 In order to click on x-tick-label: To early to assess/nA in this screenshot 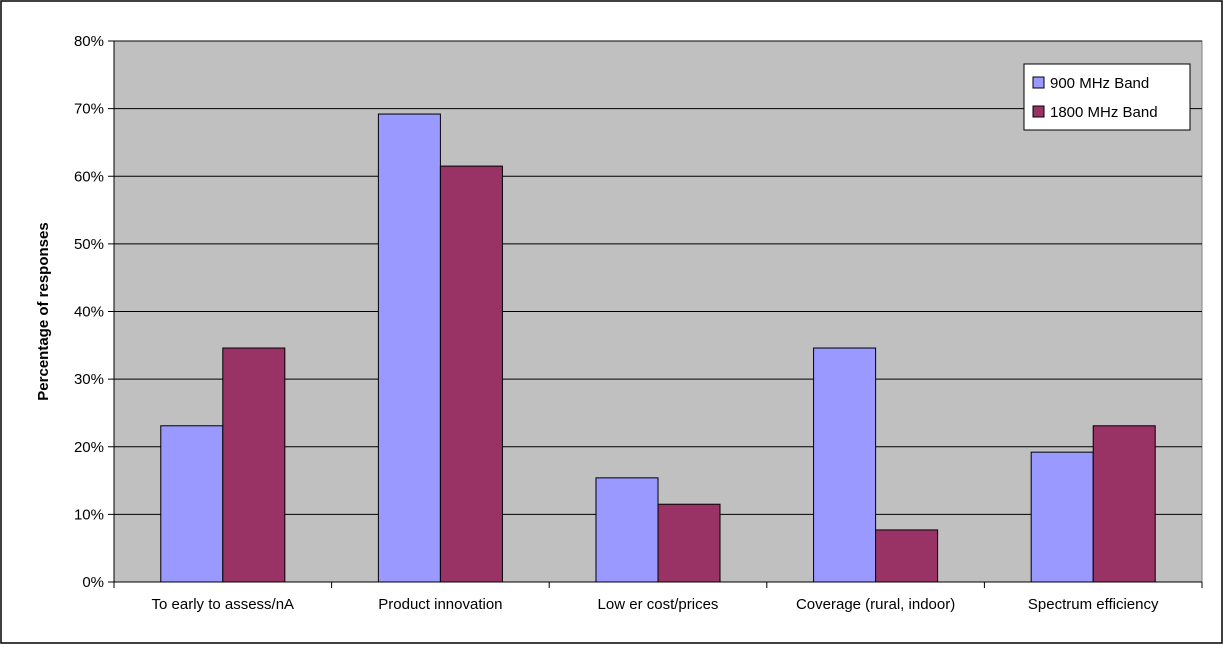, I will do `click(223, 604)`.